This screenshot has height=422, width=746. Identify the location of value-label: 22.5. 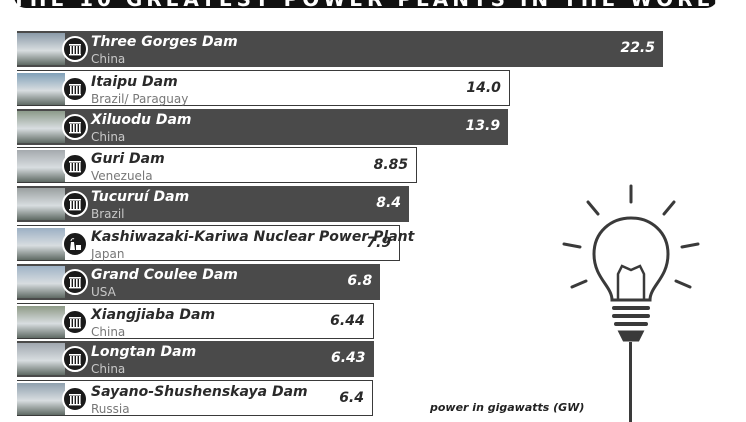
(637, 48).